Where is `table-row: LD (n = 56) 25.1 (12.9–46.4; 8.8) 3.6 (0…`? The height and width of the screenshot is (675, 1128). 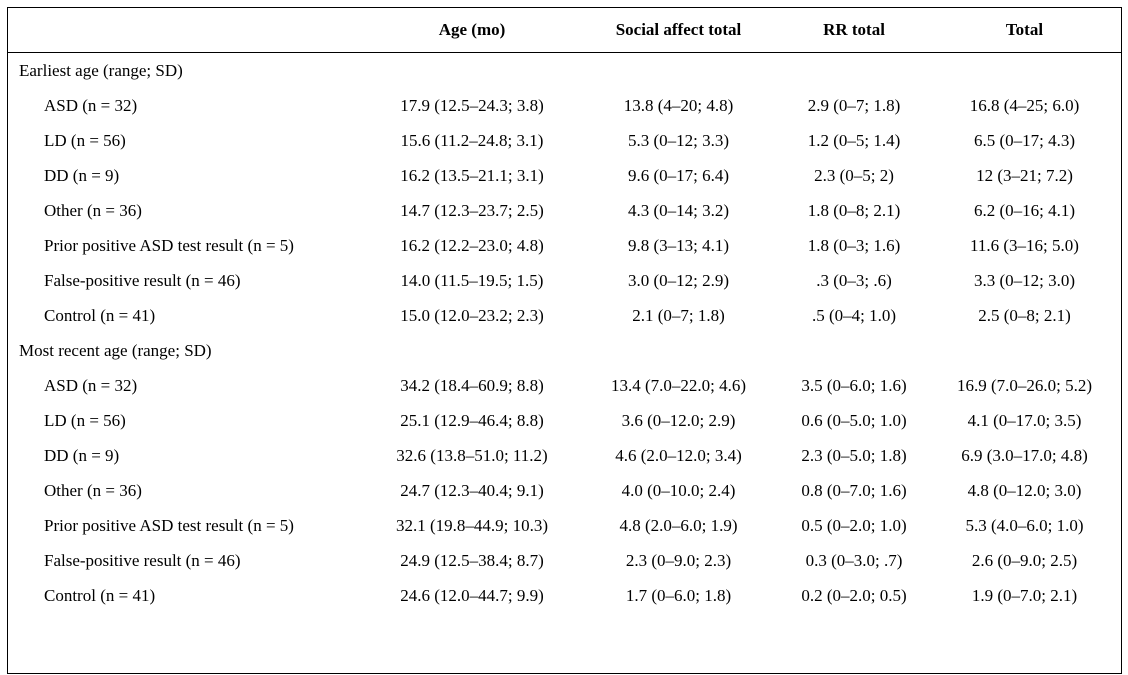
table-row: LD (n = 56) 25.1 (12.9–46.4; 8.8) 3.6 (0… is located at coordinates (564, 420).